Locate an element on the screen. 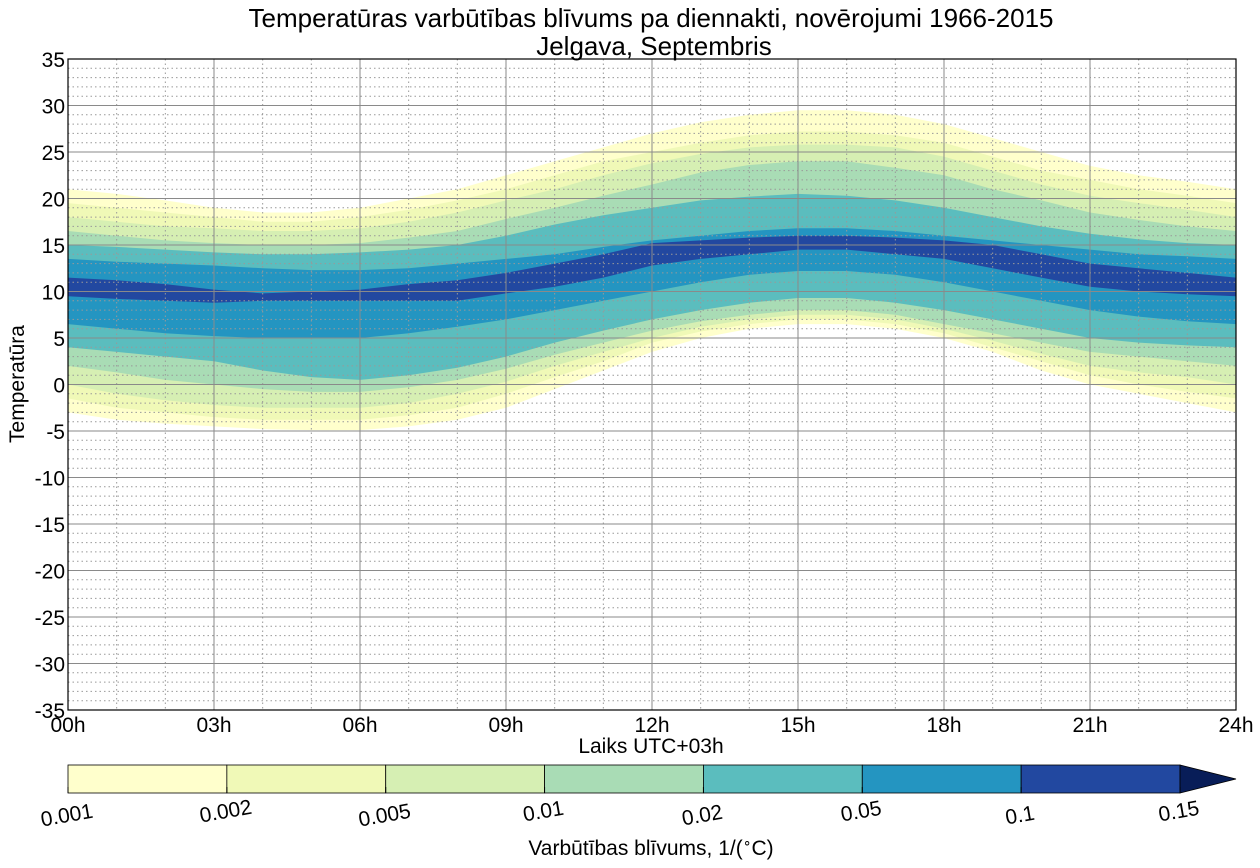  y-tick-label: 20 is located at coordinates (53, 200).